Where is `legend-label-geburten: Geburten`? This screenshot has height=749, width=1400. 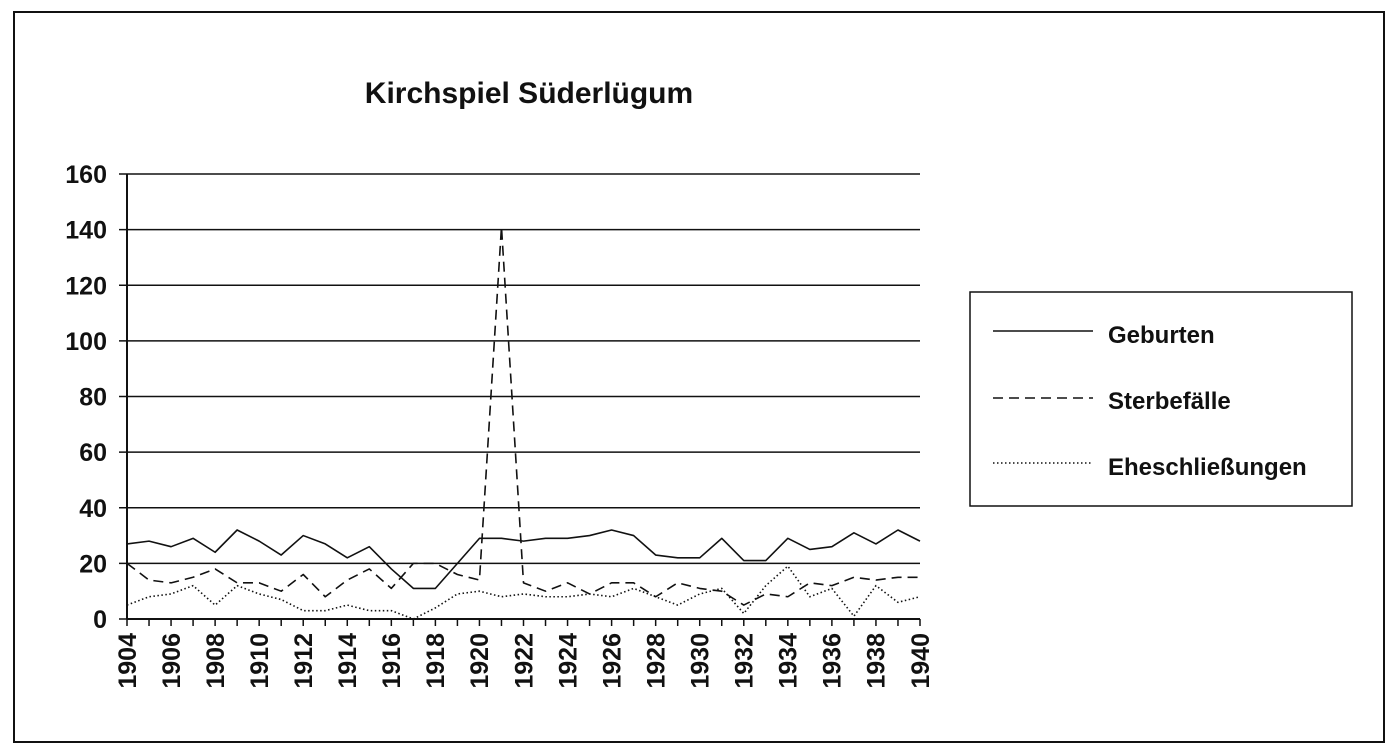
legend-label-geburten: Geburten is located at coordinates (1161, 335).